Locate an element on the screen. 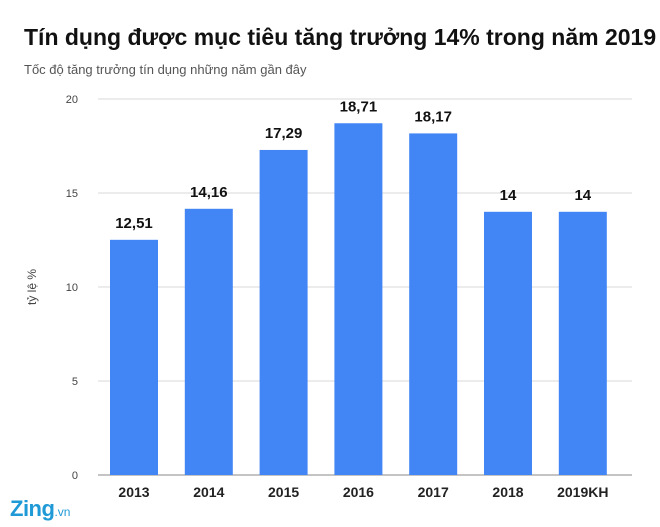  bar-2016 is located at coordinates (358, 299).